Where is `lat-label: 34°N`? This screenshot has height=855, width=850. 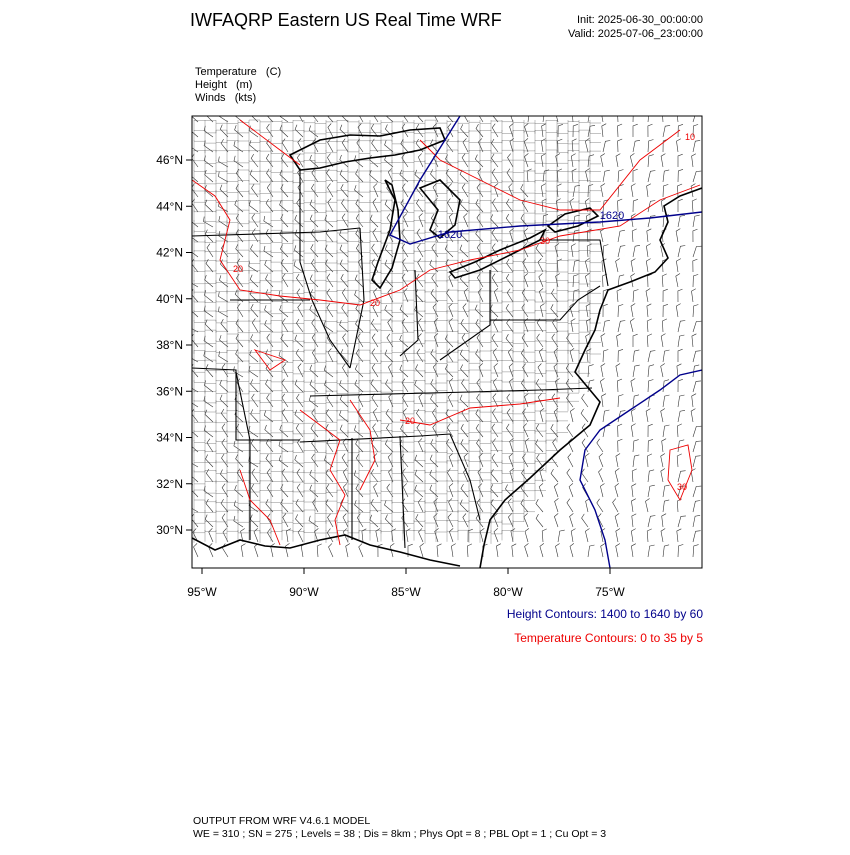 lat-label: 34°N is located at coordinates (169, 438).